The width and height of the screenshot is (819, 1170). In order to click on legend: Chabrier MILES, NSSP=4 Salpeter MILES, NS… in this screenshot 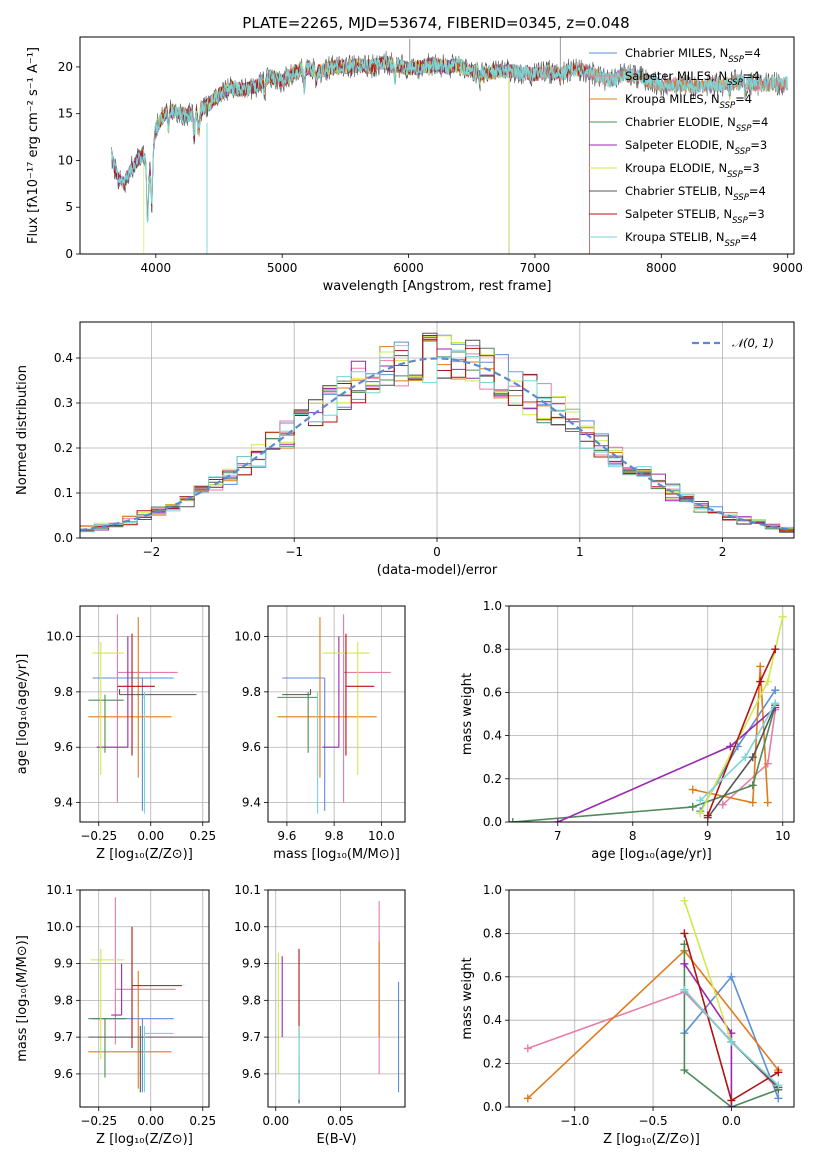, I will do `click(678, 147)`.